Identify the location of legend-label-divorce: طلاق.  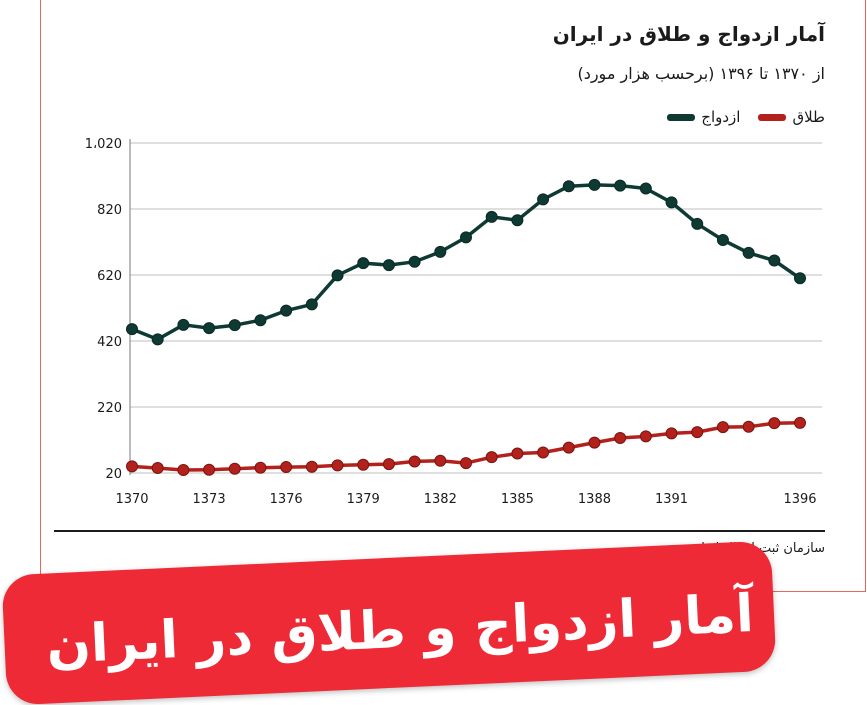
(808, 117).